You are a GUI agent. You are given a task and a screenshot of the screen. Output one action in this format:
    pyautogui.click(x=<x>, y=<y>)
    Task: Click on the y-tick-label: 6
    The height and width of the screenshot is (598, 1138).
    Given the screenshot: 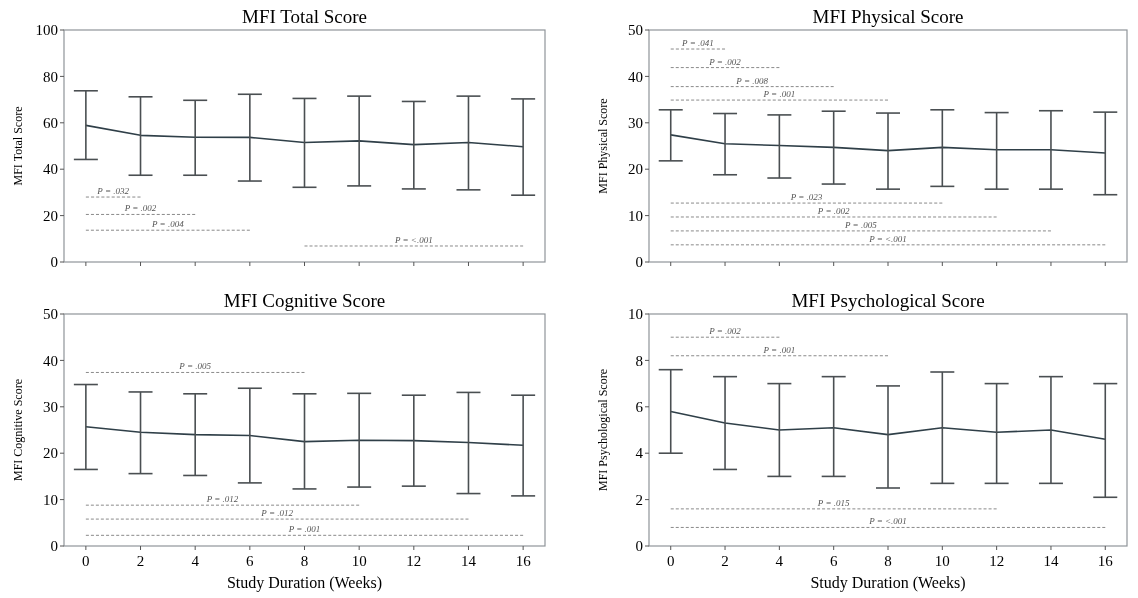 What is the action you would take?
    pyautogui.click(x=639, y=407)
    